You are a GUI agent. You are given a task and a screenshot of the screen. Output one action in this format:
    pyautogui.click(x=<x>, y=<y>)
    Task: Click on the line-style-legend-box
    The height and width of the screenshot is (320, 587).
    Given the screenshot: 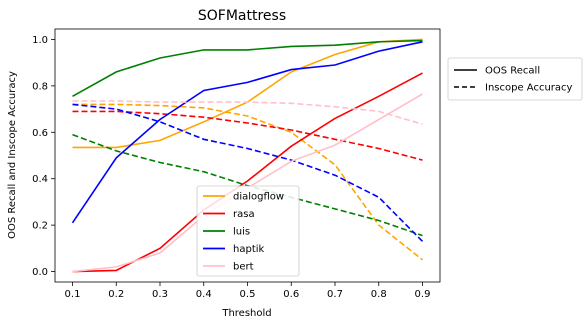 What is the action you would take?
    pyautogui.click(x=515, y=79)
    